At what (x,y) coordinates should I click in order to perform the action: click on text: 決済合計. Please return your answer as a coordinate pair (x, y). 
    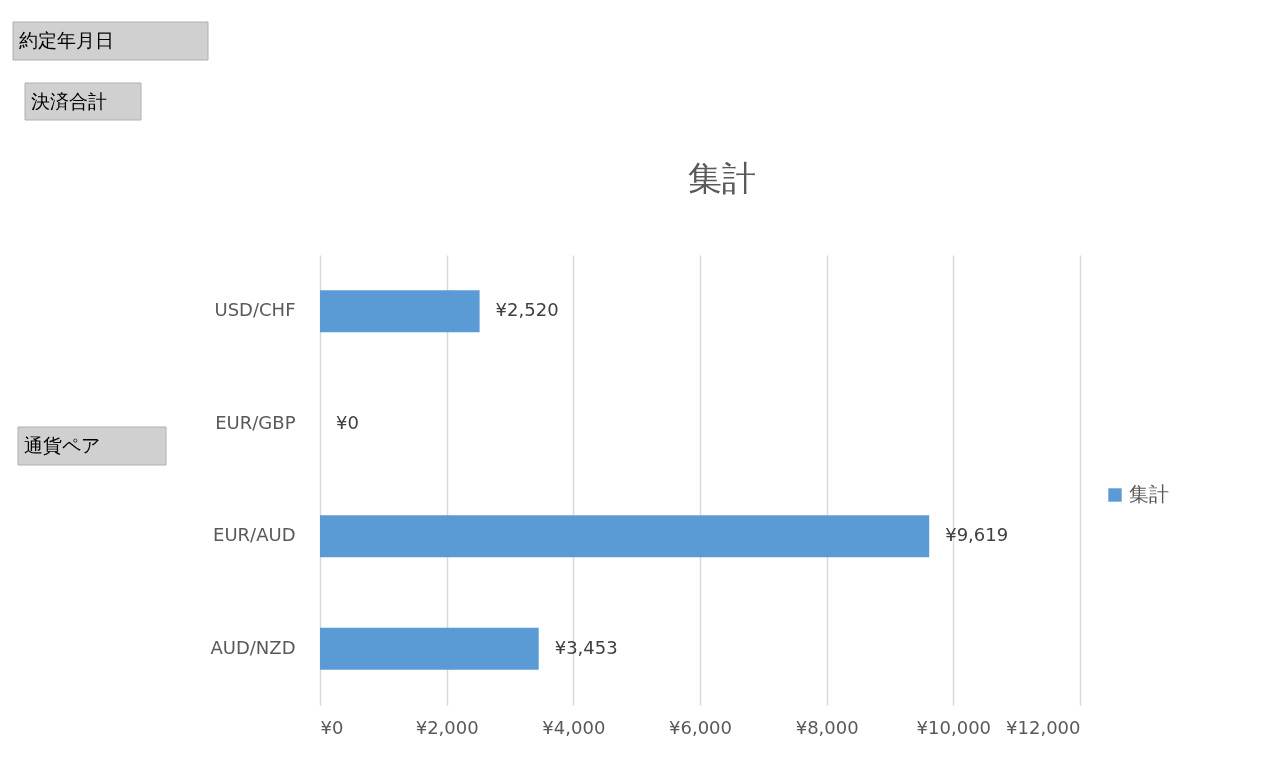
    Looking at the image, I should click on (69, 100).